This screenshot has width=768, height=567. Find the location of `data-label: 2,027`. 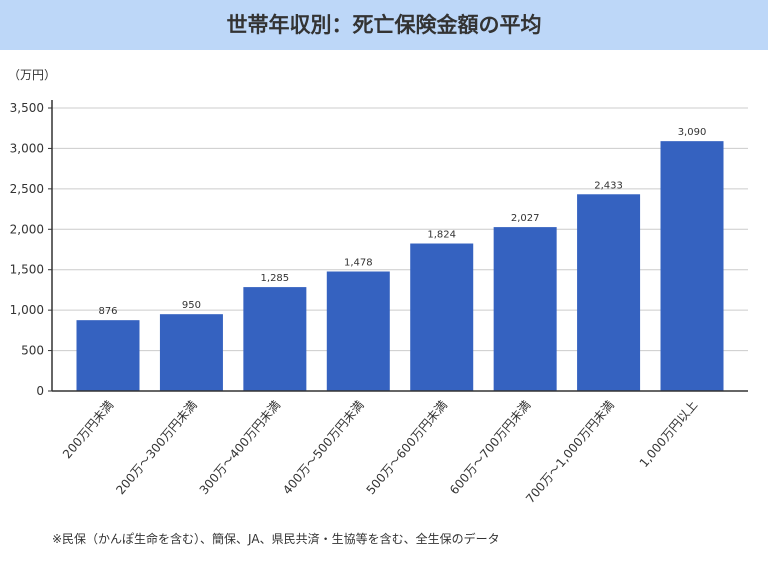

data-label: 2,027 is located at coordinates (525, 218).